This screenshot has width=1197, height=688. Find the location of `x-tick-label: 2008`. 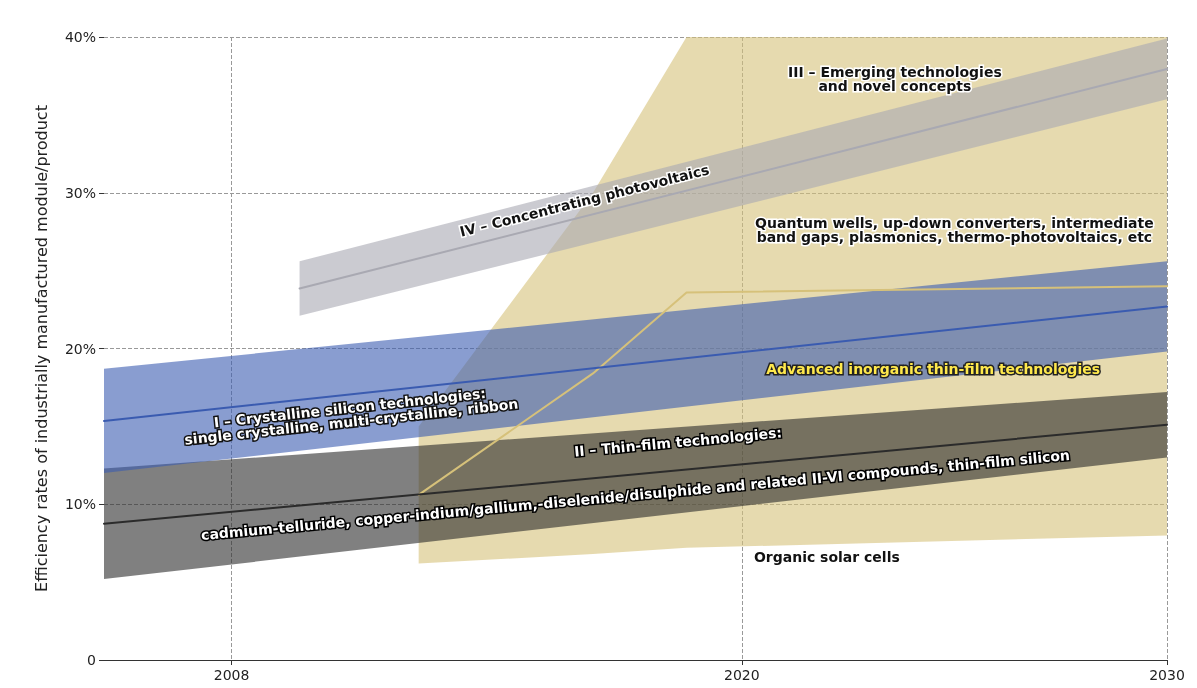

x-tick-label: 2008 is located at coordinates (231, 675).